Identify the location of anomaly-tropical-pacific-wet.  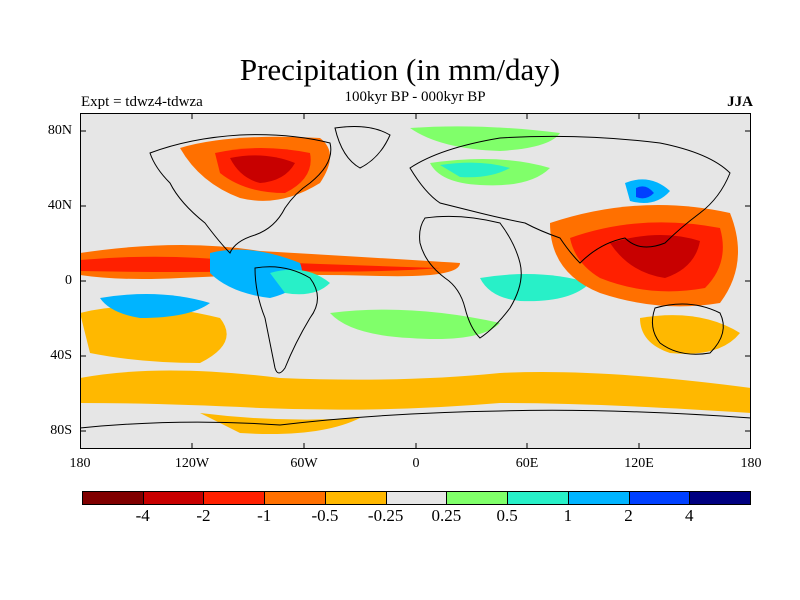
(256, 273).